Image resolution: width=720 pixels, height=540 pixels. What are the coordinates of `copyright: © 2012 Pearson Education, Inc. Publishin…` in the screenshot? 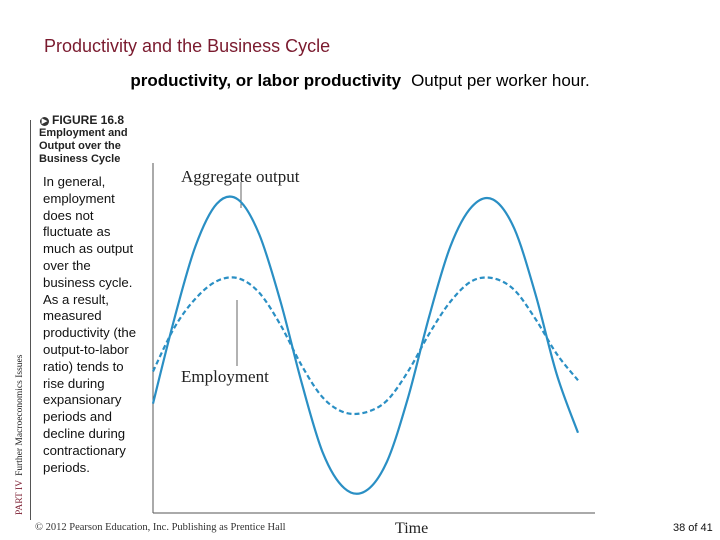 It's located at (160, 527).